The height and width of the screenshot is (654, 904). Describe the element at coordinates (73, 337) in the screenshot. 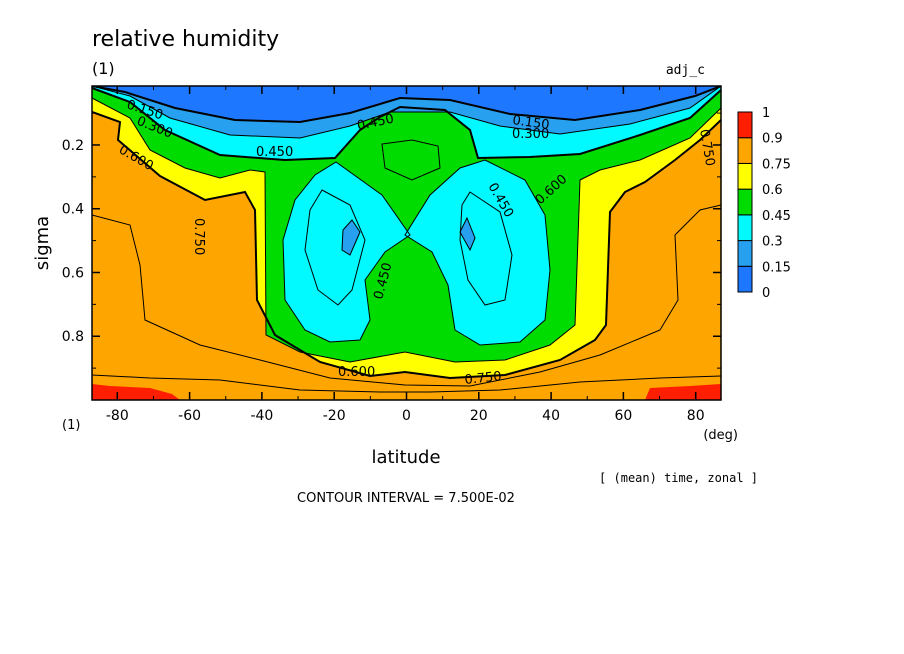

I see `y-tick-label: 0.8` at that location.